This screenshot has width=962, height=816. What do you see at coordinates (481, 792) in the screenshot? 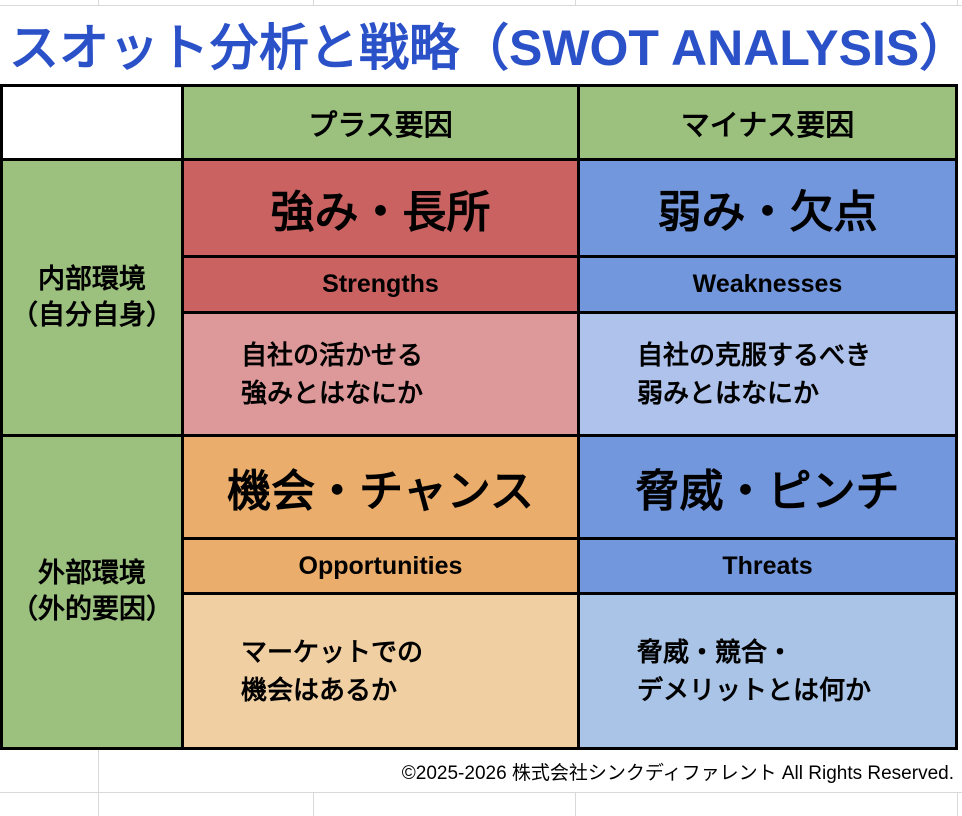
I see `gridline-bottom` at bounding box center [481, 792].